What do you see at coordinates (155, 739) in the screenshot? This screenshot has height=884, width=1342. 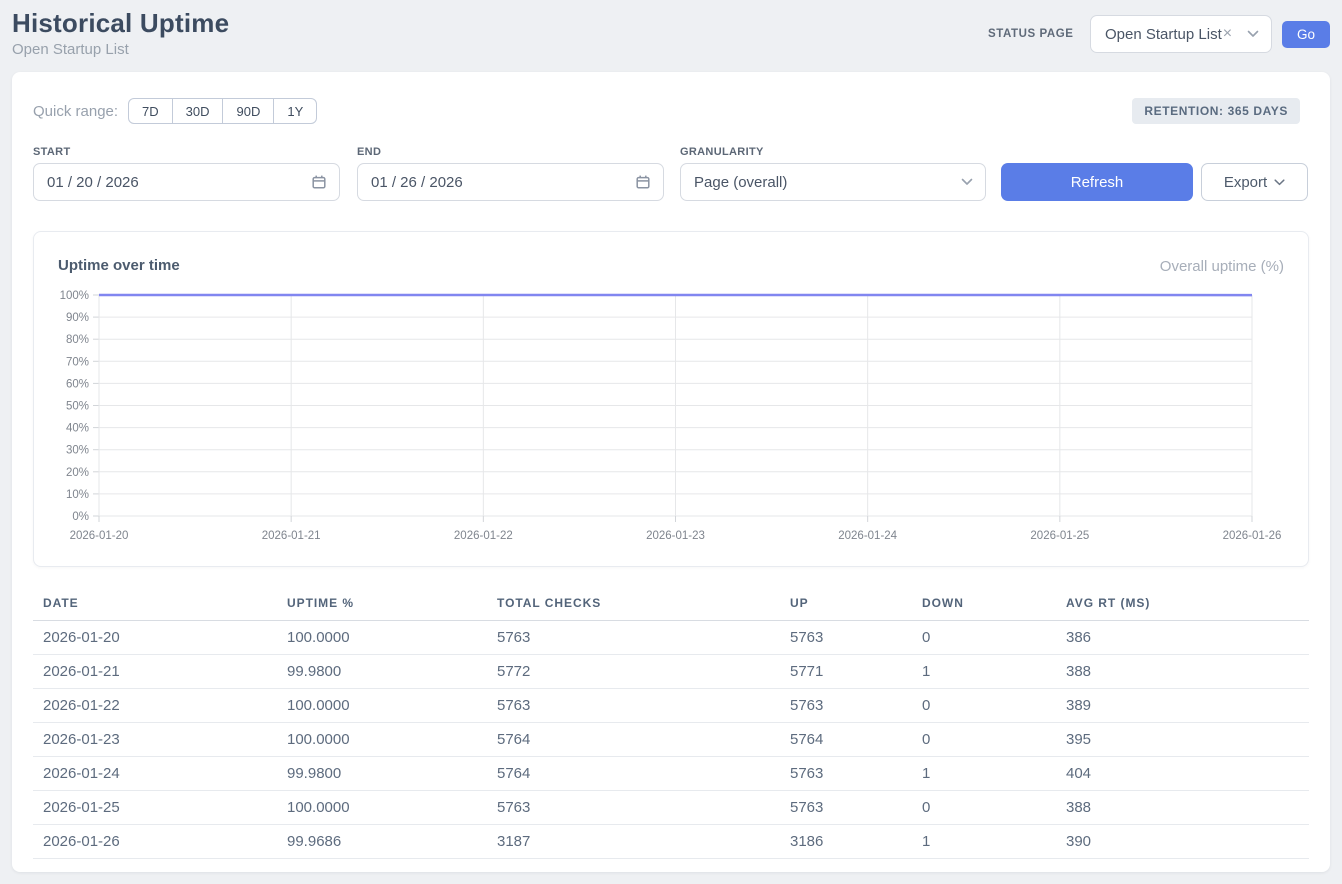 I see `table-cell: 2026-01-23` at bounding box center [155, 739].